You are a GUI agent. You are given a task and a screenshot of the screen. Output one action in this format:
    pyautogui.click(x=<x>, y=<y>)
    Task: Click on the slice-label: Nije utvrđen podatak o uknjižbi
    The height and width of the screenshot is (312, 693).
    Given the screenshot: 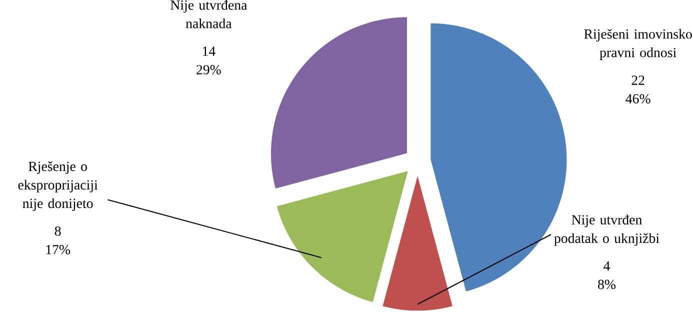 What is the action you would take?
    pyautogui.click(x=607, y=230)
    